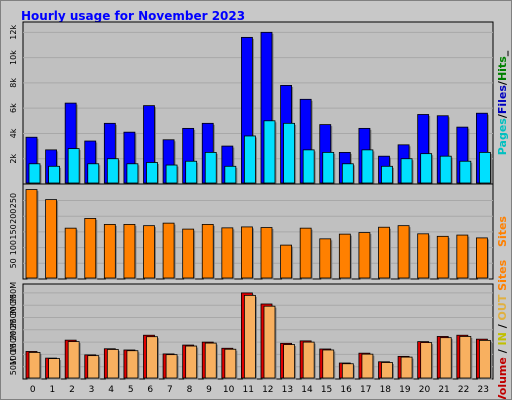  What do you see at coordinates (307, 390) in the screenshot?
I see `x-tick-label: 14` at bounding box center [307, 390].